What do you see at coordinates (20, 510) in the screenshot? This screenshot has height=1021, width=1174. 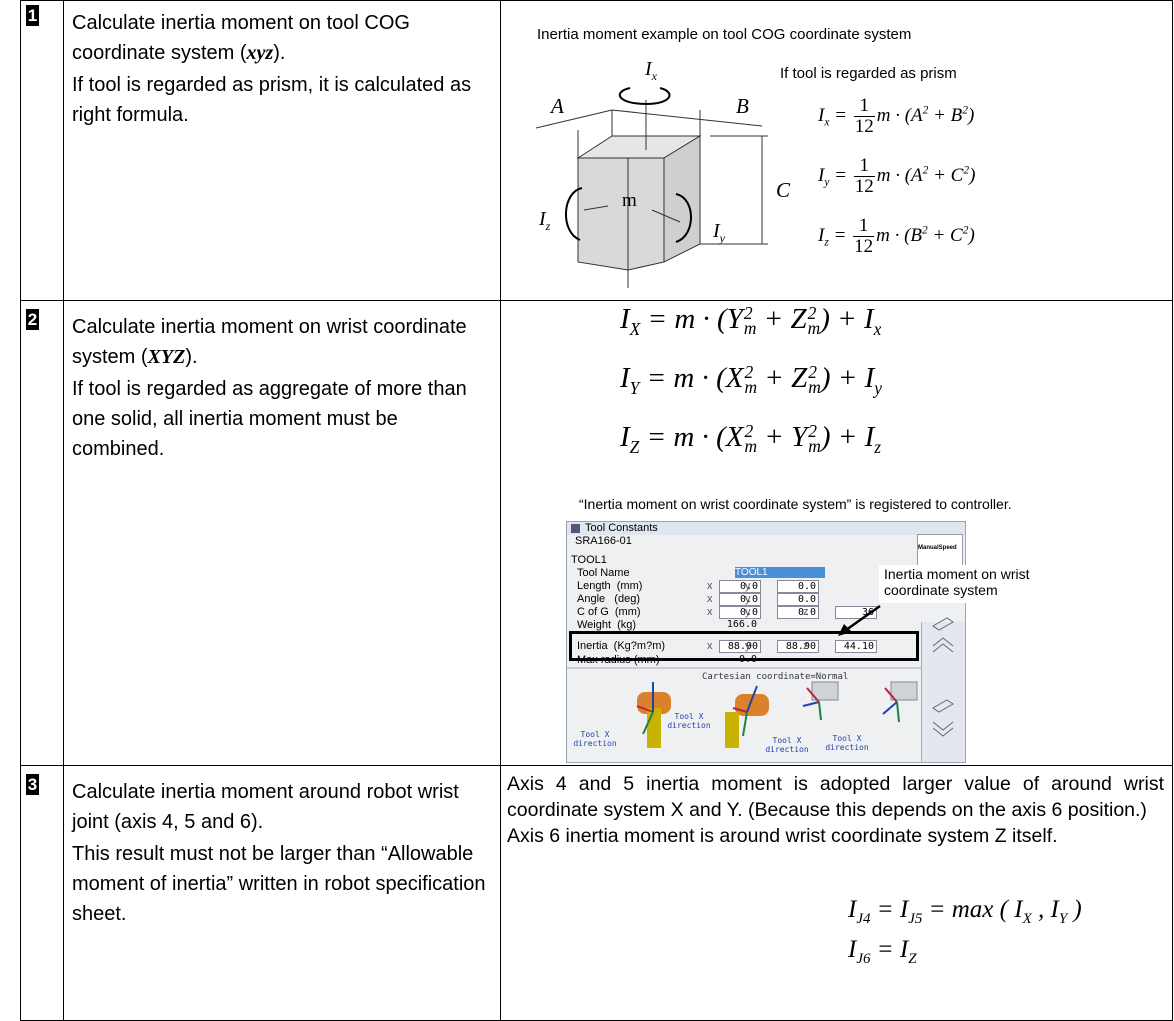 I see `table-border` at bounding box center [20, 510].